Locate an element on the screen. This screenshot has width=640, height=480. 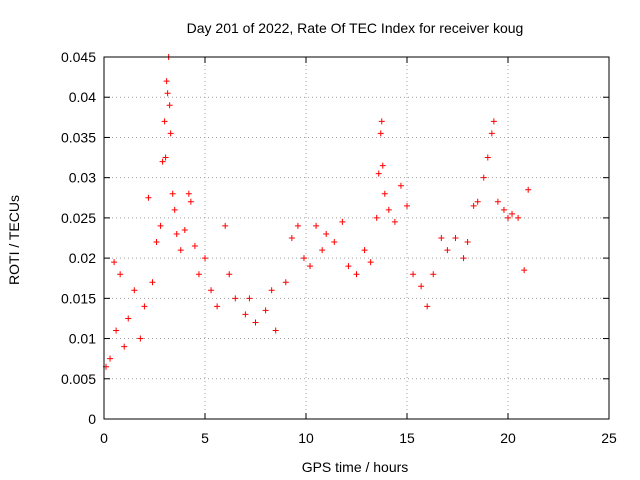
x-tick-label: 0 is located at coordinates (104, 438).